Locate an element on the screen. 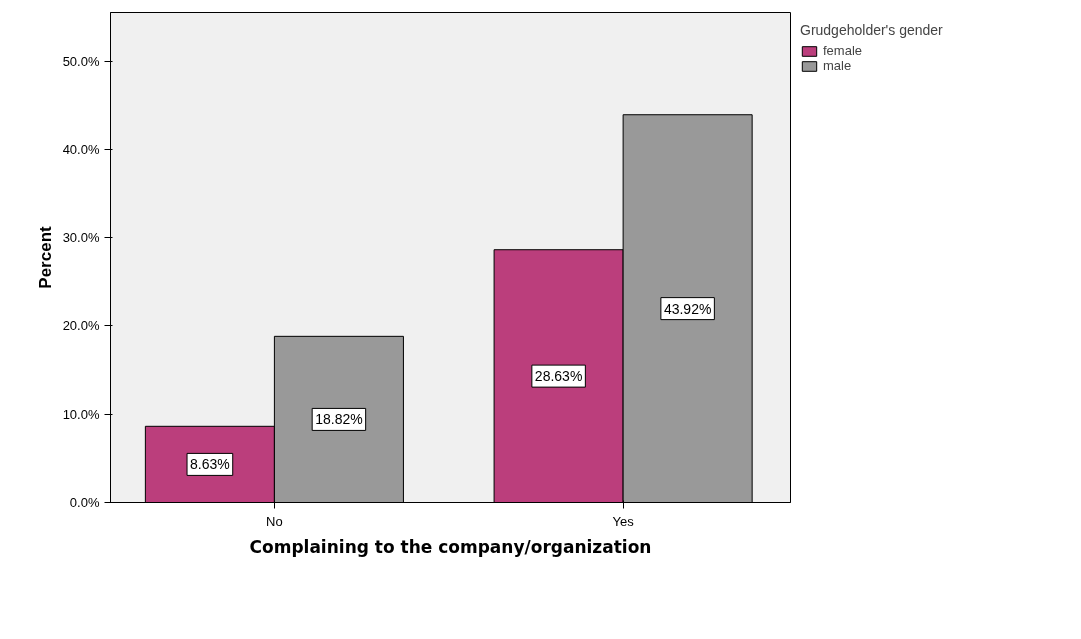 The image size is (1081, 639). y-tick-label: 30.0% is located at coordinates (81, 238).